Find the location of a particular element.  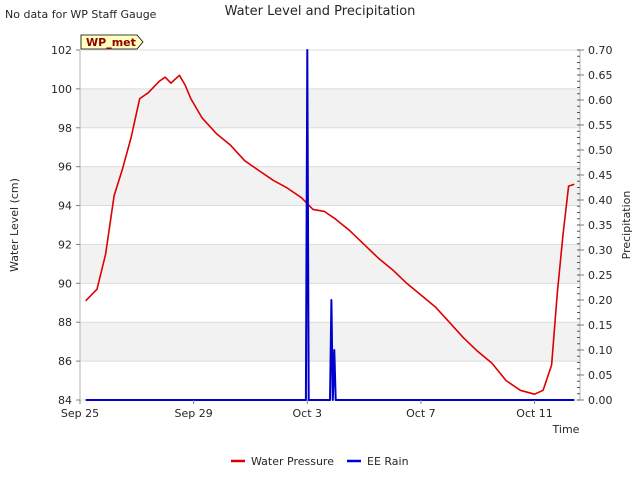

y-tick-label: 94 is located at coordinates (65, 206).